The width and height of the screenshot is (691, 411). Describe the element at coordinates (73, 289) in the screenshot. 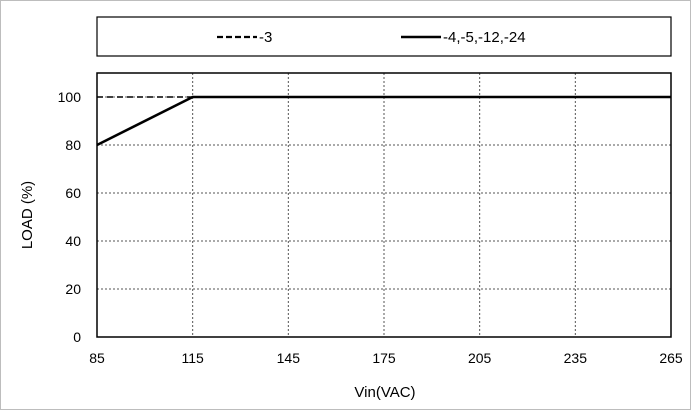

I see `y-tick-label: 20` at that location.